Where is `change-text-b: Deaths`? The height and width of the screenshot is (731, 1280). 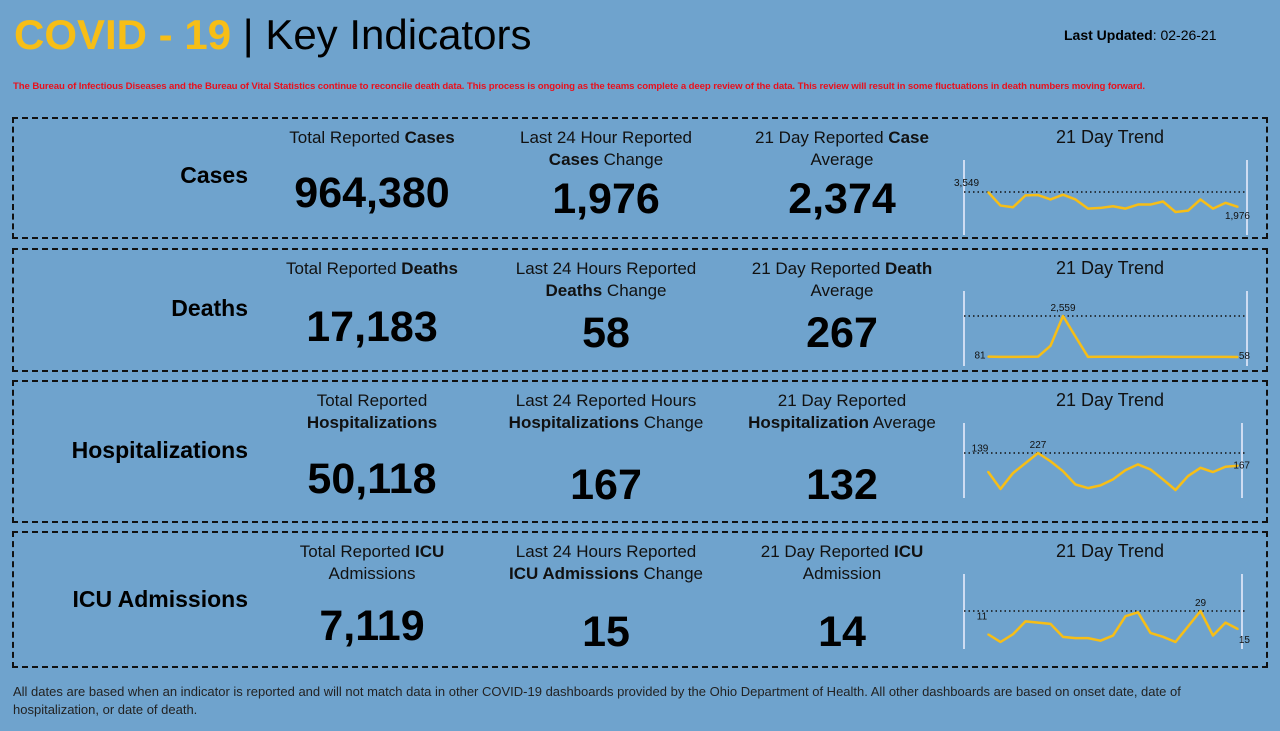 change-text-b: Deaths is located at coordinates (574, 290).